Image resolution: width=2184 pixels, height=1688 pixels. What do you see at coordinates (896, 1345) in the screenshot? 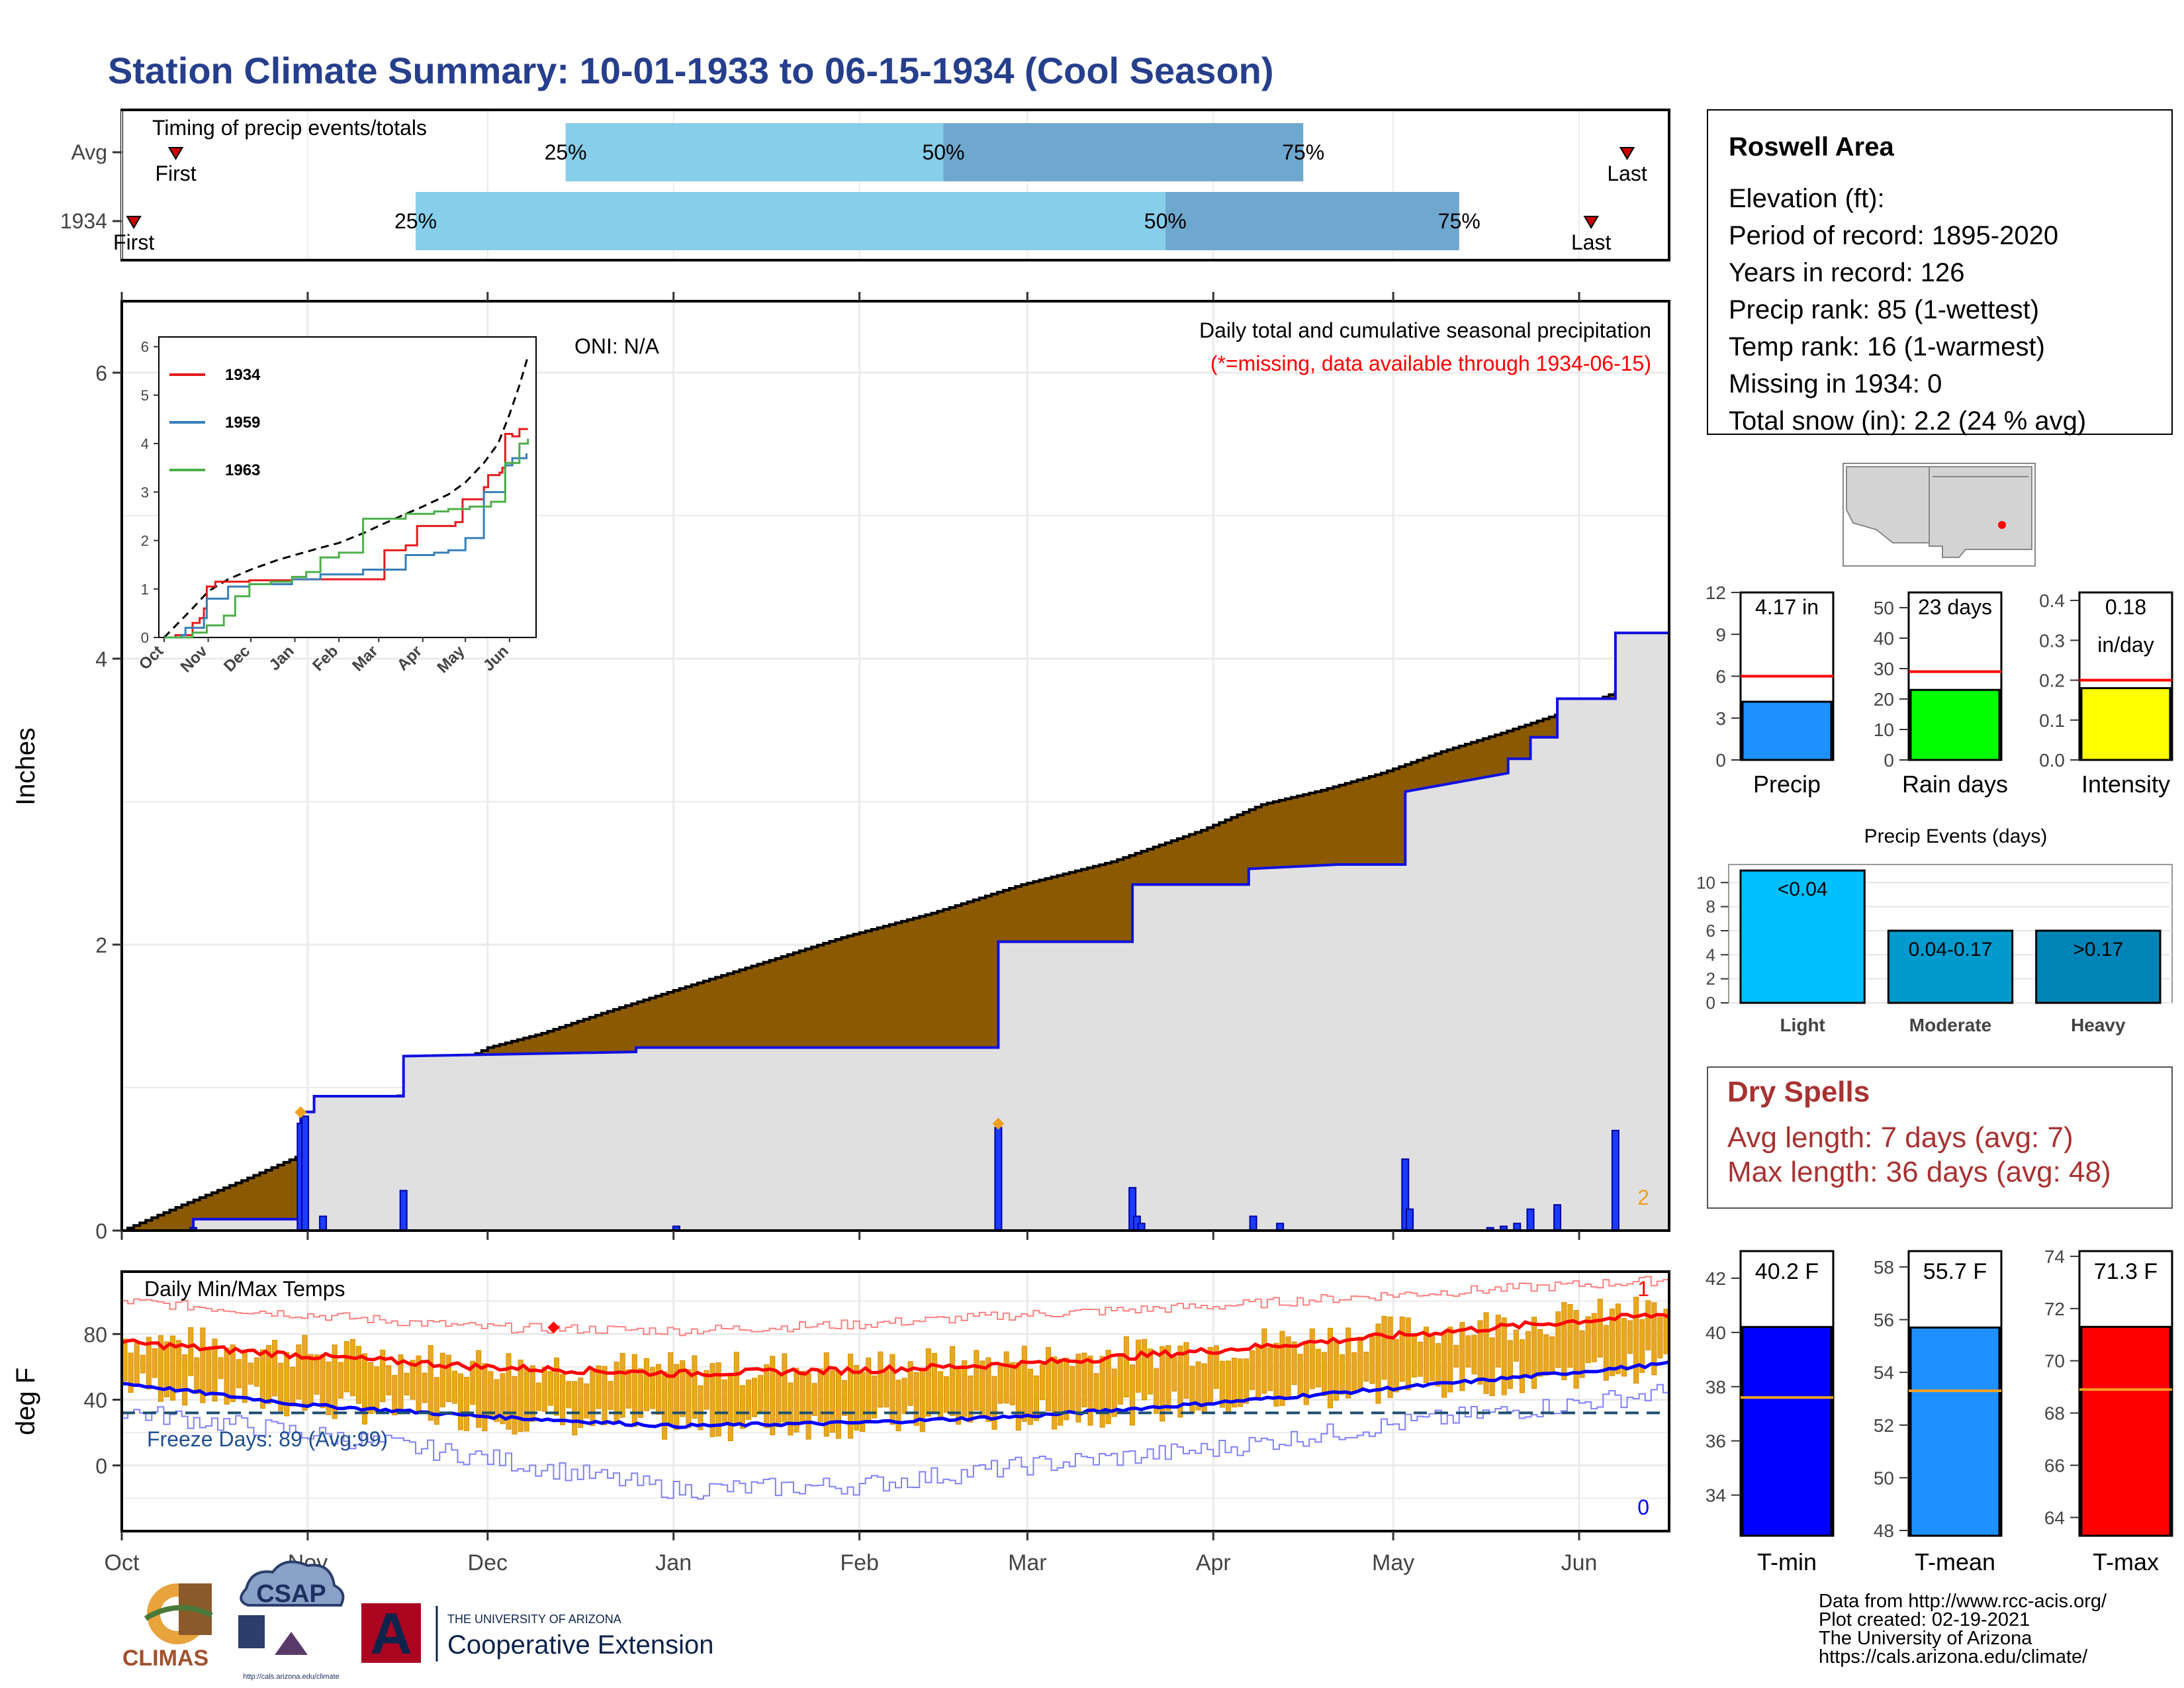
I see `avg-max-line` at bounding box center [896, 1345].